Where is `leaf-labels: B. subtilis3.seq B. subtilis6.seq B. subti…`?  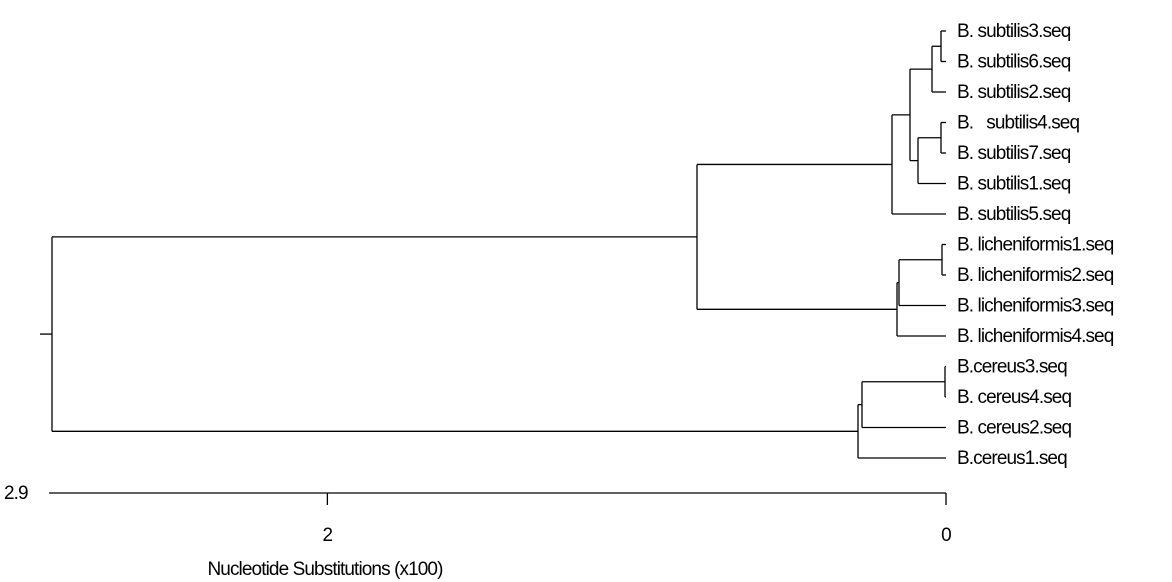 leaf-labels: B. subtilis3.seq B. subtilis6.seq B. subti… is located at coordinates (1036, 245).